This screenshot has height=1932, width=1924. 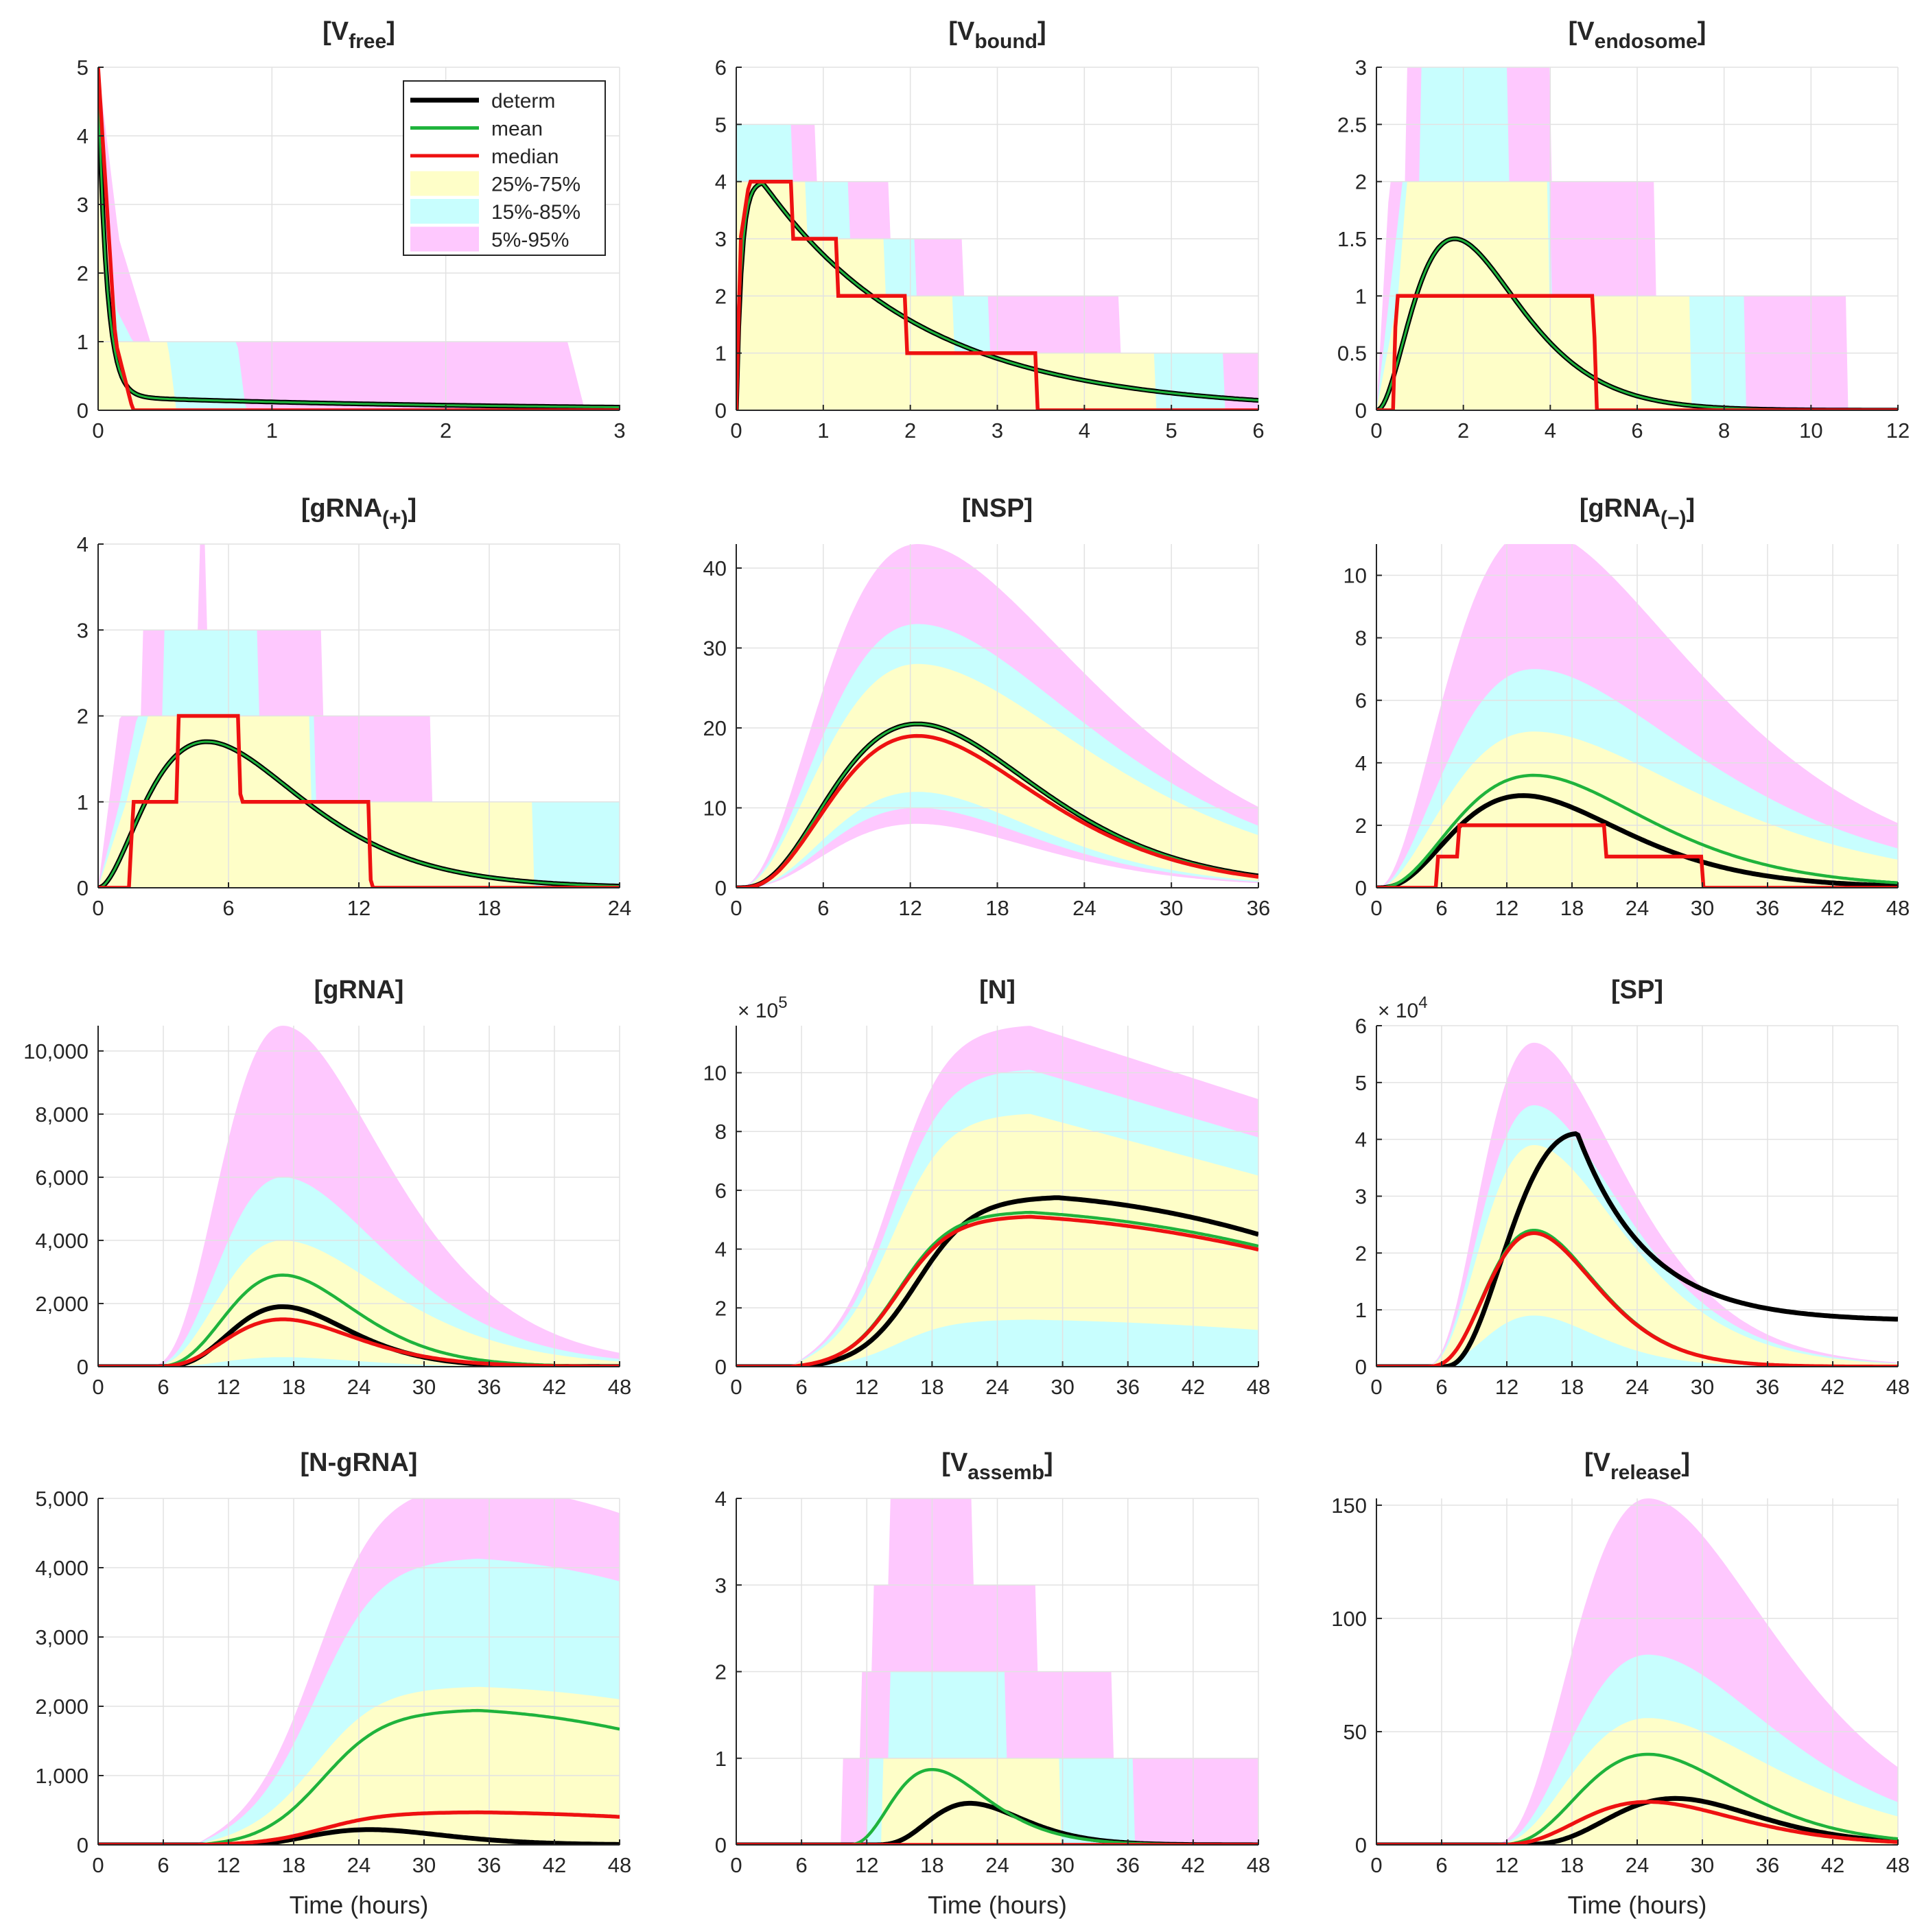 What do you see at coordinates (997, 508) in the screenshot?
I see `panel-title: [NSP]` at bounding box center [997, 508].